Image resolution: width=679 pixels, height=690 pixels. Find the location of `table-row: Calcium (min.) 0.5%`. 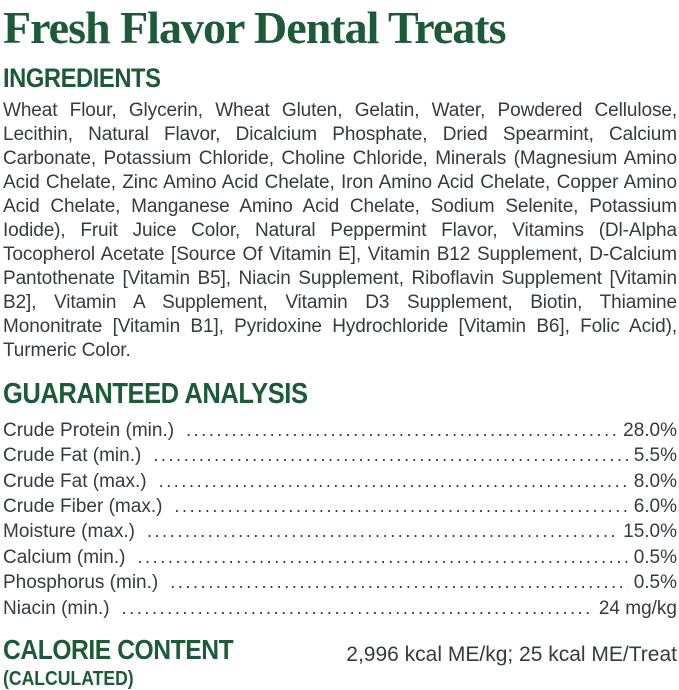

table-row: Calcium (min.) 0.5% is located at coordinates (340, 557).